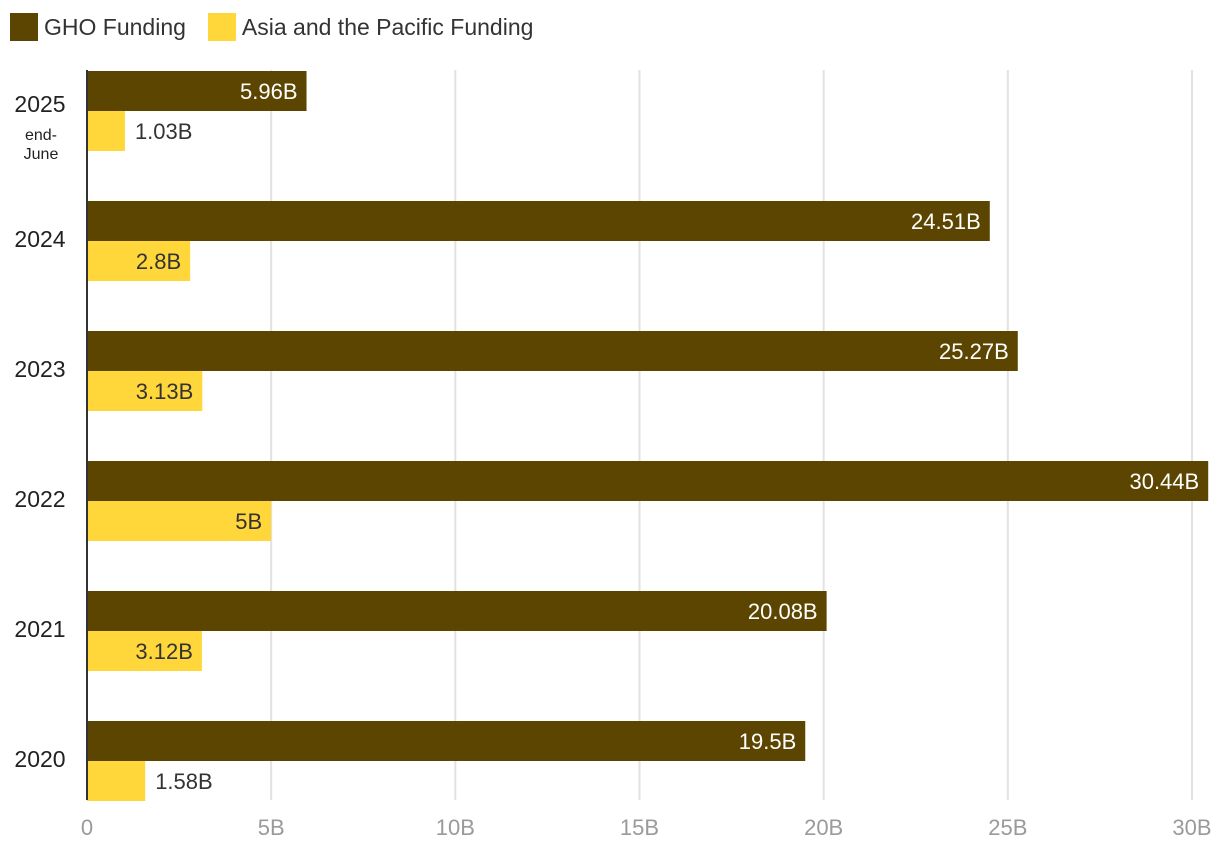 The width and height of the screenshot is (1220, 846). What do you see at coordinates (221, 27) in the screenshot?
I see `legend-swatch-asia-pacific` at bounding box center [221, 27].